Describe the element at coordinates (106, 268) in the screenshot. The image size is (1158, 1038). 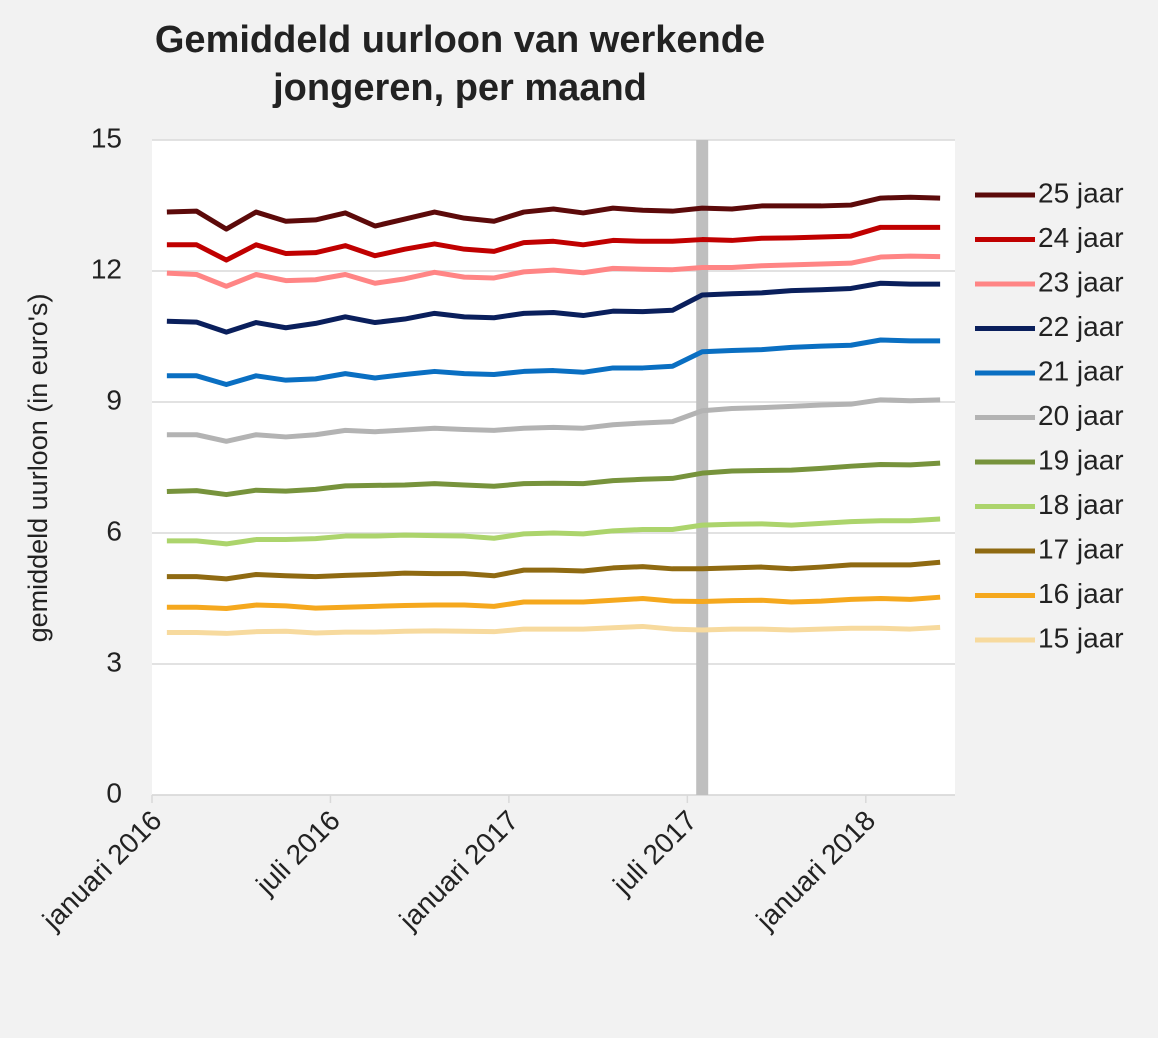
I see `y-tick-label: 12` at that location.